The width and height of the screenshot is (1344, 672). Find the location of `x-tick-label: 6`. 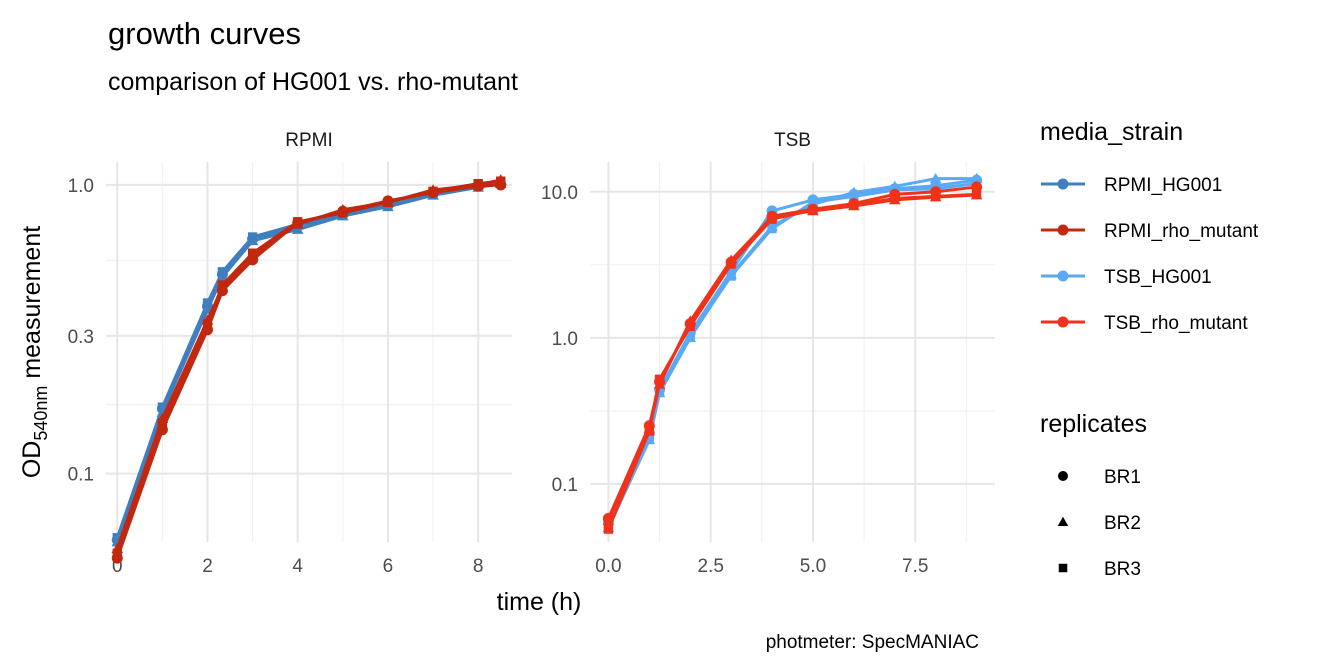

x-tick-label: 6 is located at coordinates (388, 566).